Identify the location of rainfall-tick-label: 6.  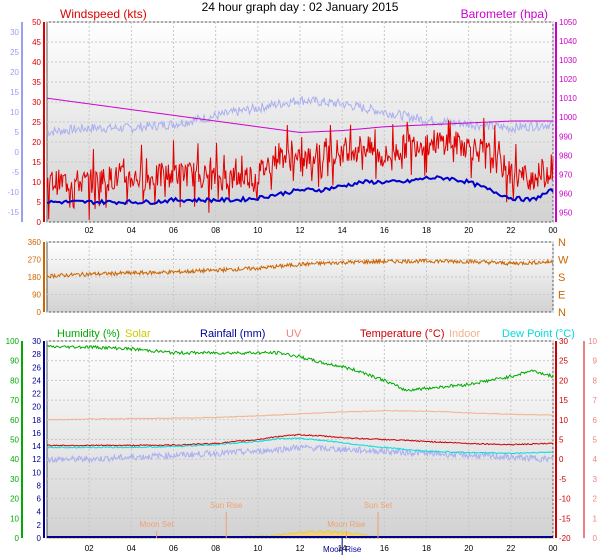
(39, 499).